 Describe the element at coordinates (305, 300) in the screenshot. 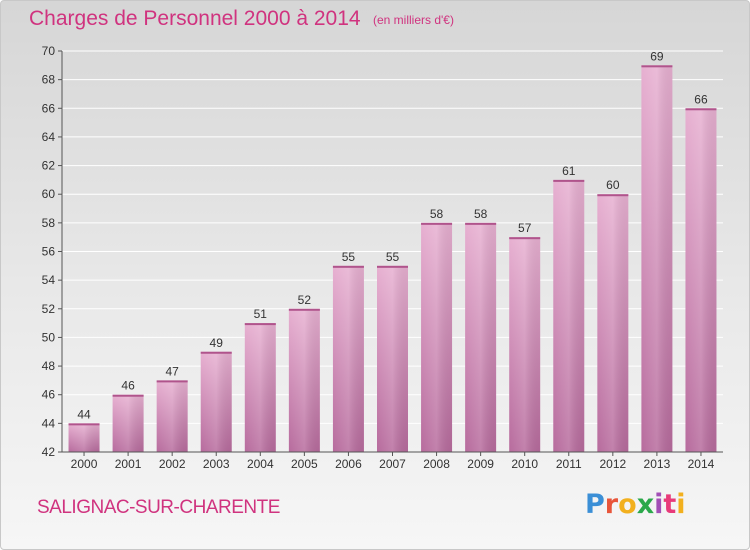

I see `value-label-2005: 52` at that location.